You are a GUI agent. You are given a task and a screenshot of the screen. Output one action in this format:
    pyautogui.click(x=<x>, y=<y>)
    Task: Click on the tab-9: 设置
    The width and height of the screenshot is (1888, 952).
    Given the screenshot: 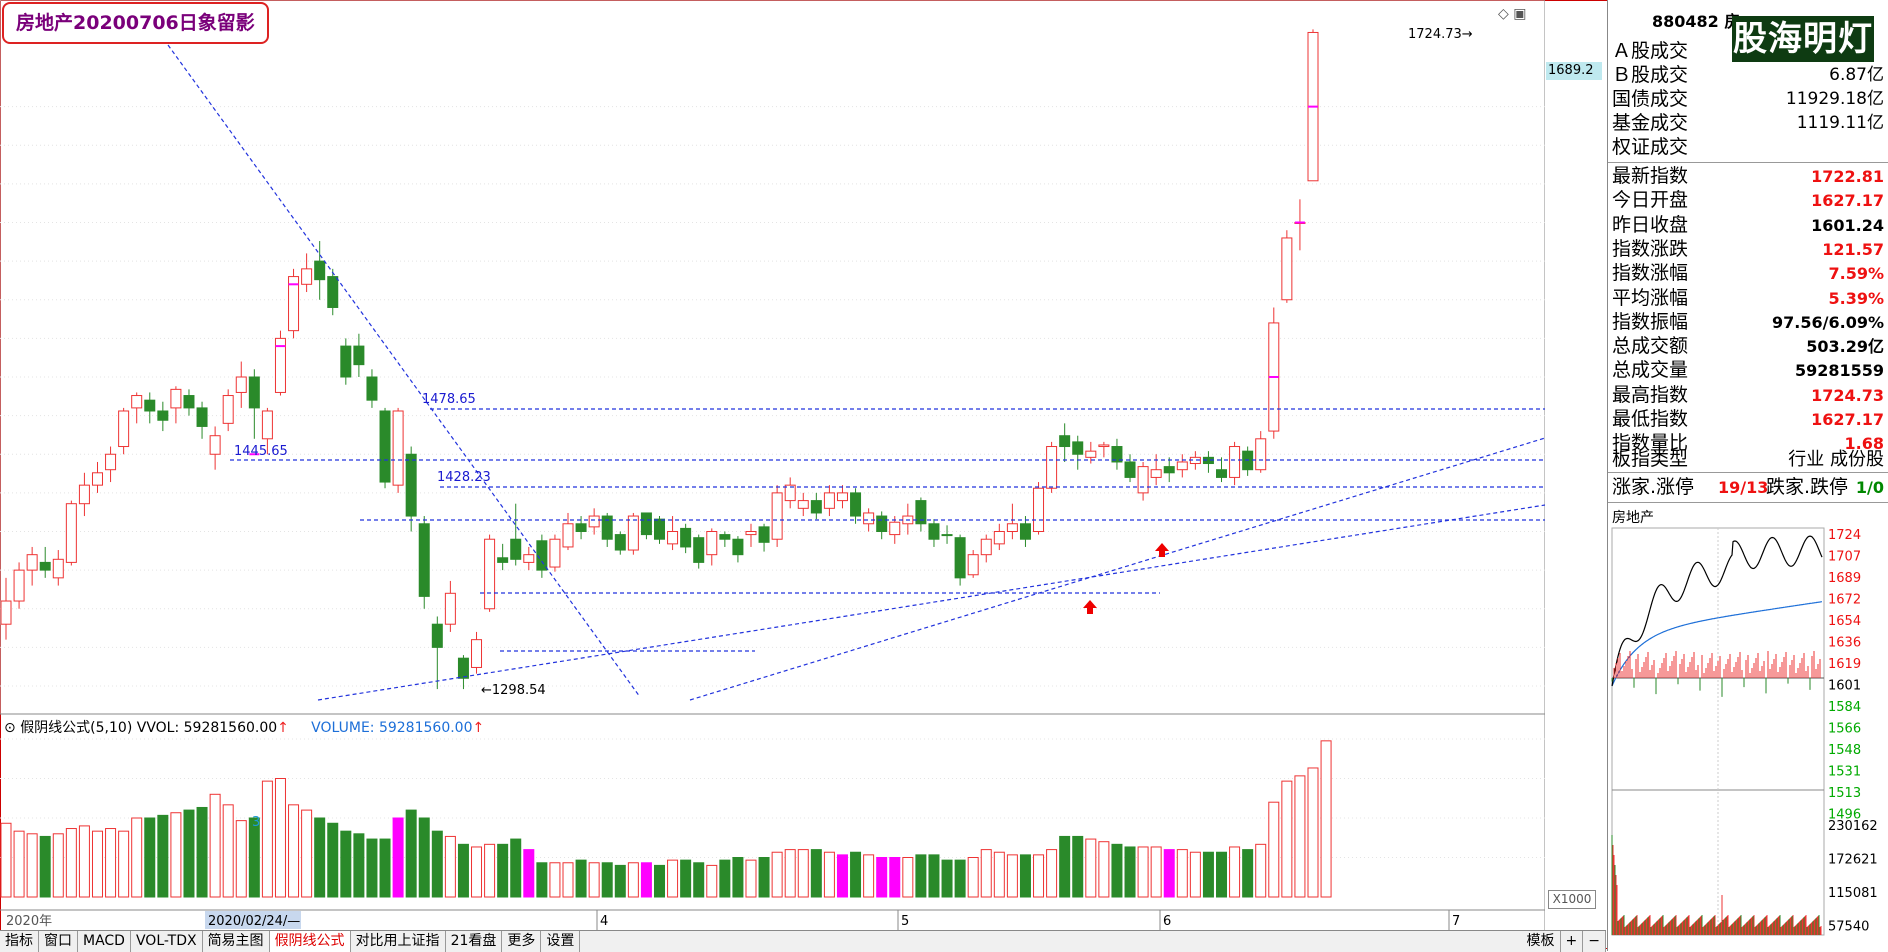 What is the action you would take?
    pyautogui.click(x=561, y=941)
    